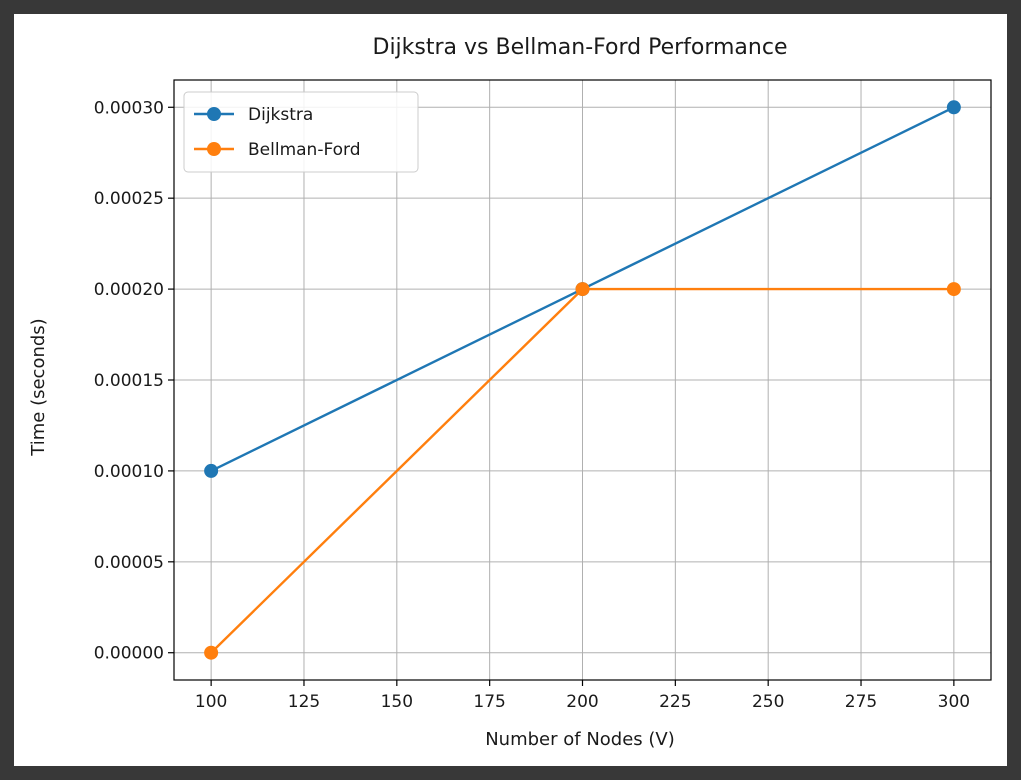  I want to click on x-tick-label: 100, so click(211, 702).